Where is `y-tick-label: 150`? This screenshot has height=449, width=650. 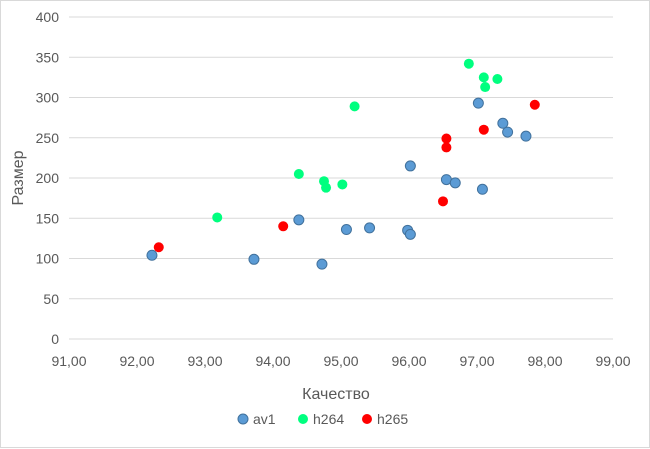 y-tick-label: 150 is located at coordinates (48, 218).